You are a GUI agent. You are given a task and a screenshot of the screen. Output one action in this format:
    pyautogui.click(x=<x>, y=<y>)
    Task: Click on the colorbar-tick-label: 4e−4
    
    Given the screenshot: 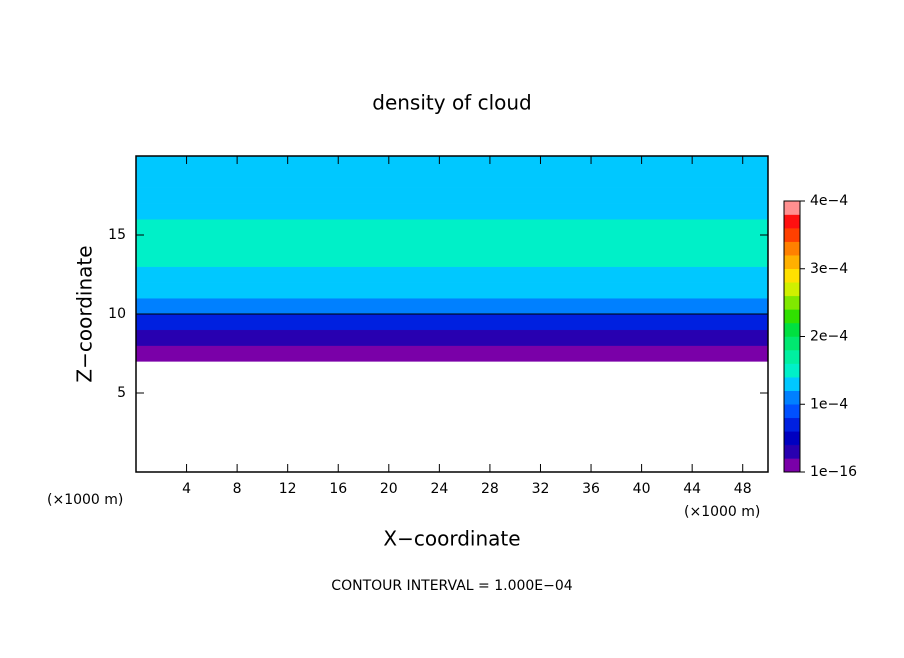 What is the action you would take?
    pyautogui.click(x=829, y=201)
    